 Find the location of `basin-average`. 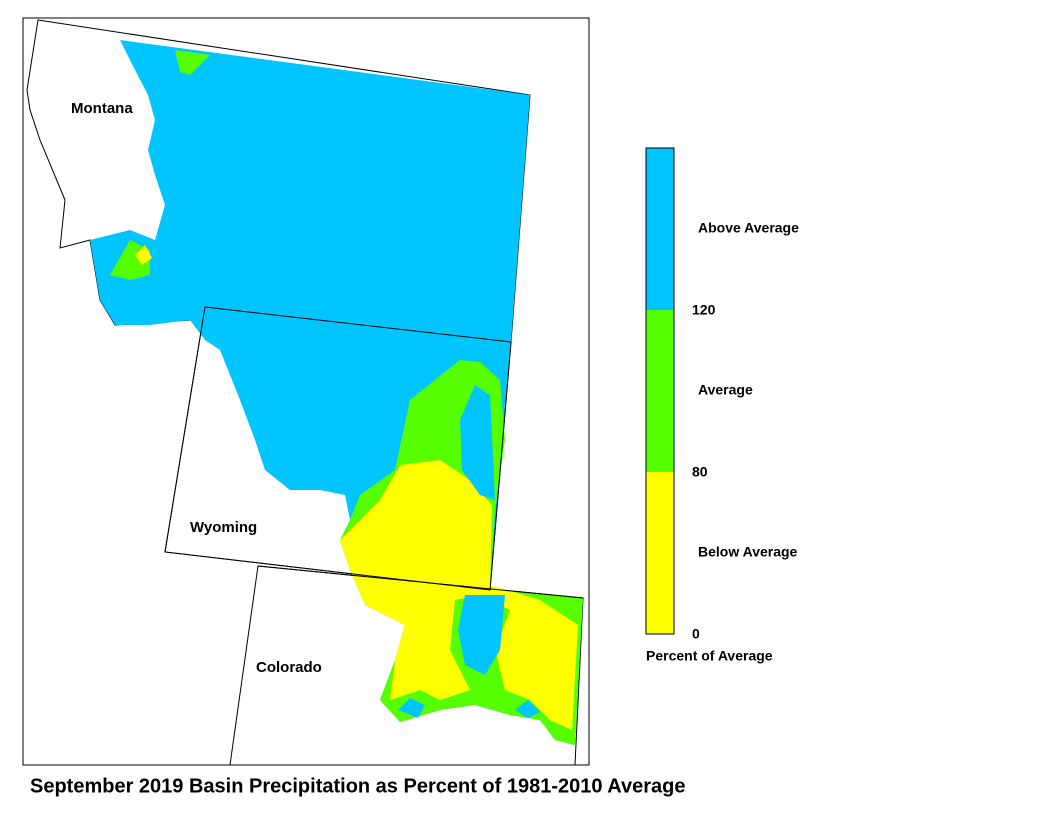

basin-average is located at coordinates (192, 62).